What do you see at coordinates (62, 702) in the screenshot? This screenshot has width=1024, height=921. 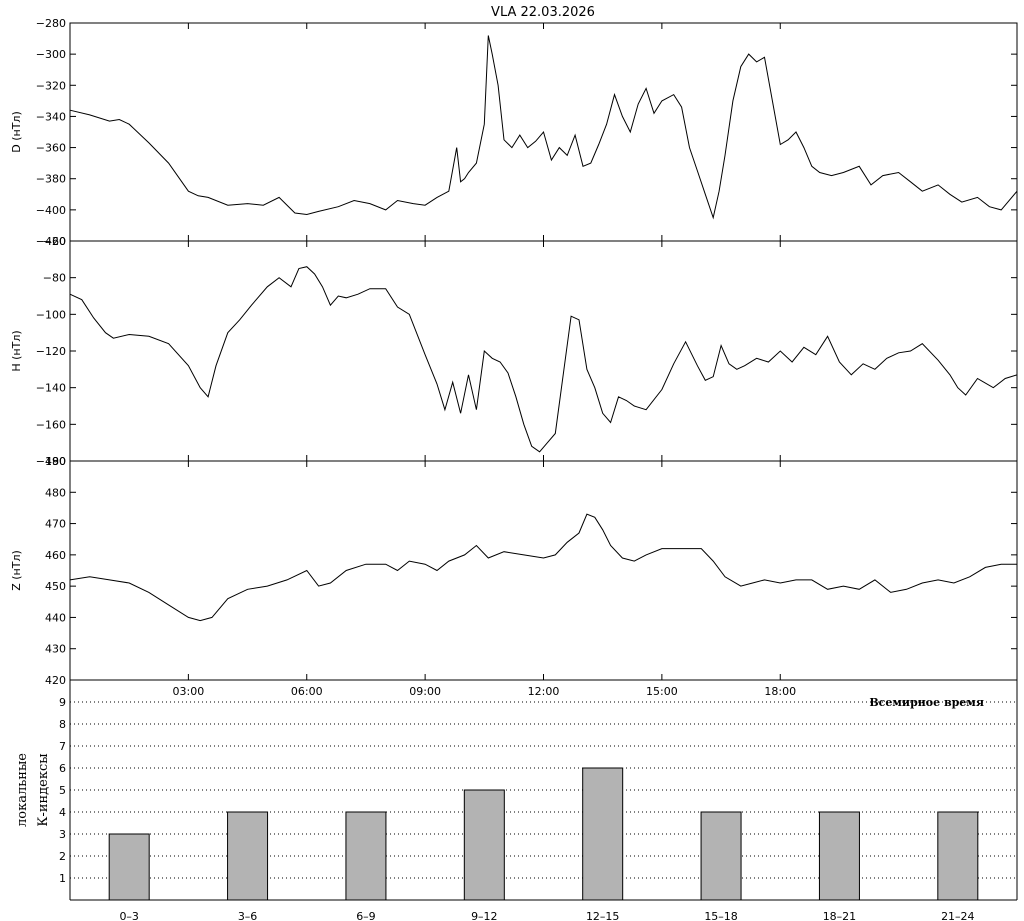 I see `y-tick-label: 9` at bounding box center [62, 702].